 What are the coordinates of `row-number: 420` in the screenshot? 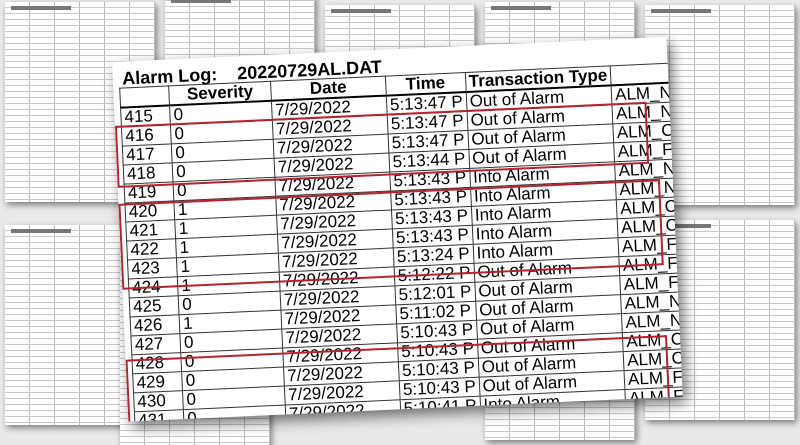 It's located at (149, 211).